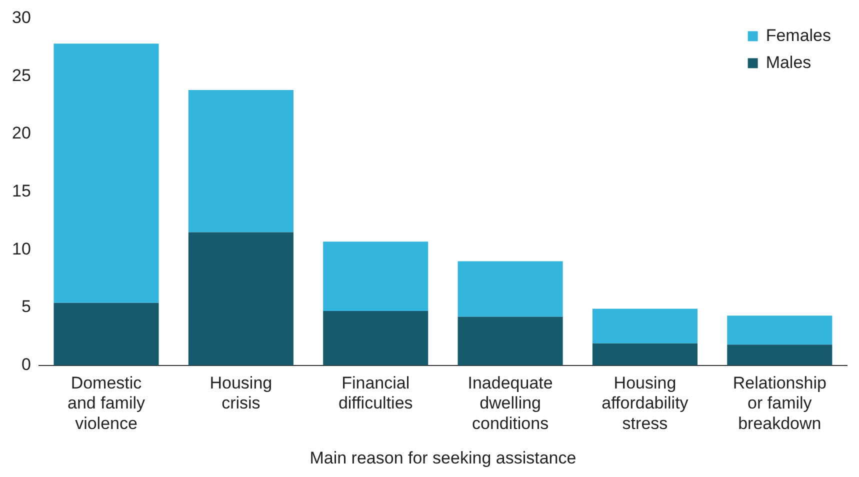  I want to click on x-tick-label: Relationship or family breakdown, so click(779, 403).